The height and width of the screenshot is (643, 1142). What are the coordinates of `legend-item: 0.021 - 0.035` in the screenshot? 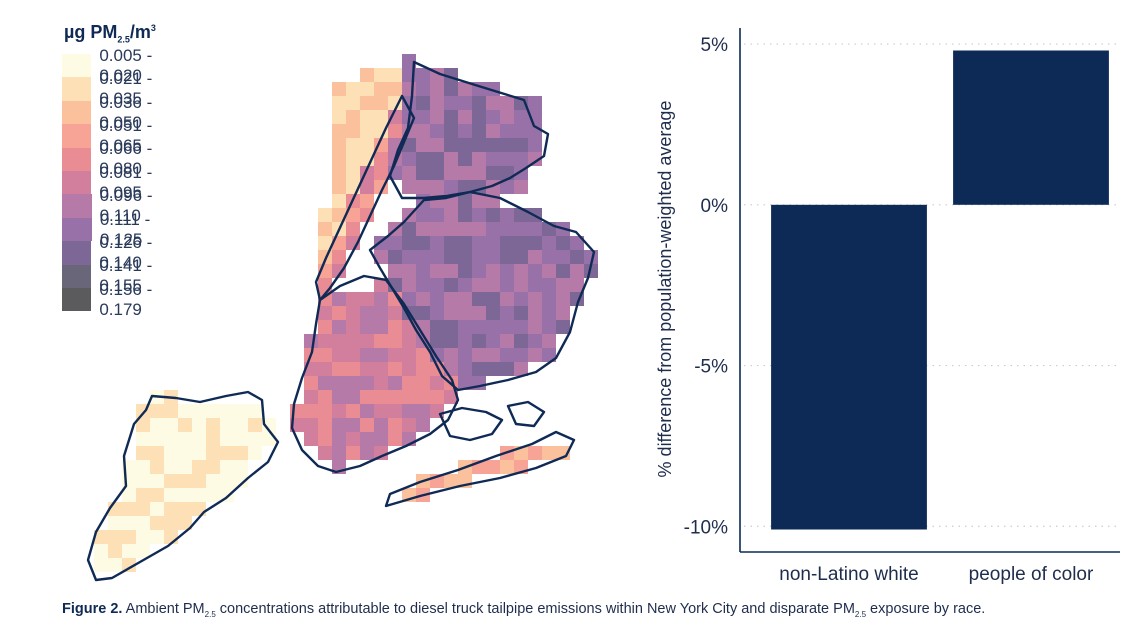 It's located at (111, 88).